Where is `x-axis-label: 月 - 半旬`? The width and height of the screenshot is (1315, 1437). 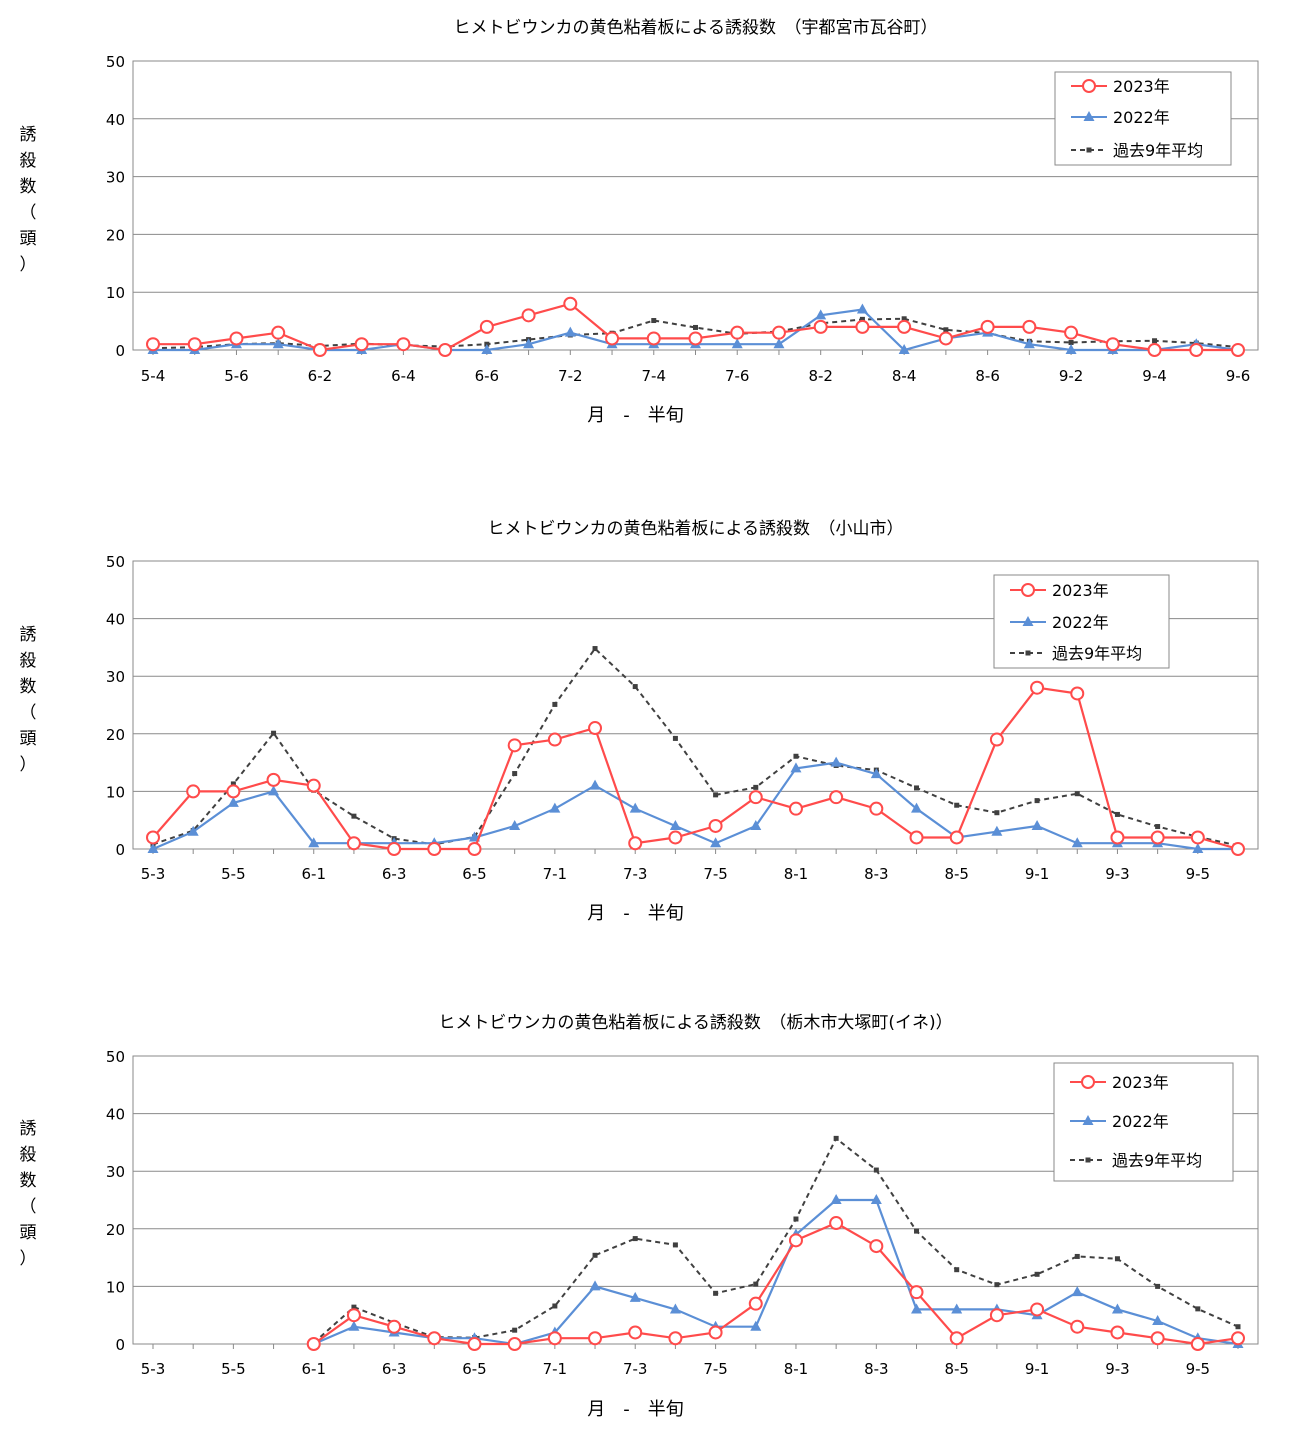
x-axis-label: 月 - 半旬 is located at coordinates (635, 415).